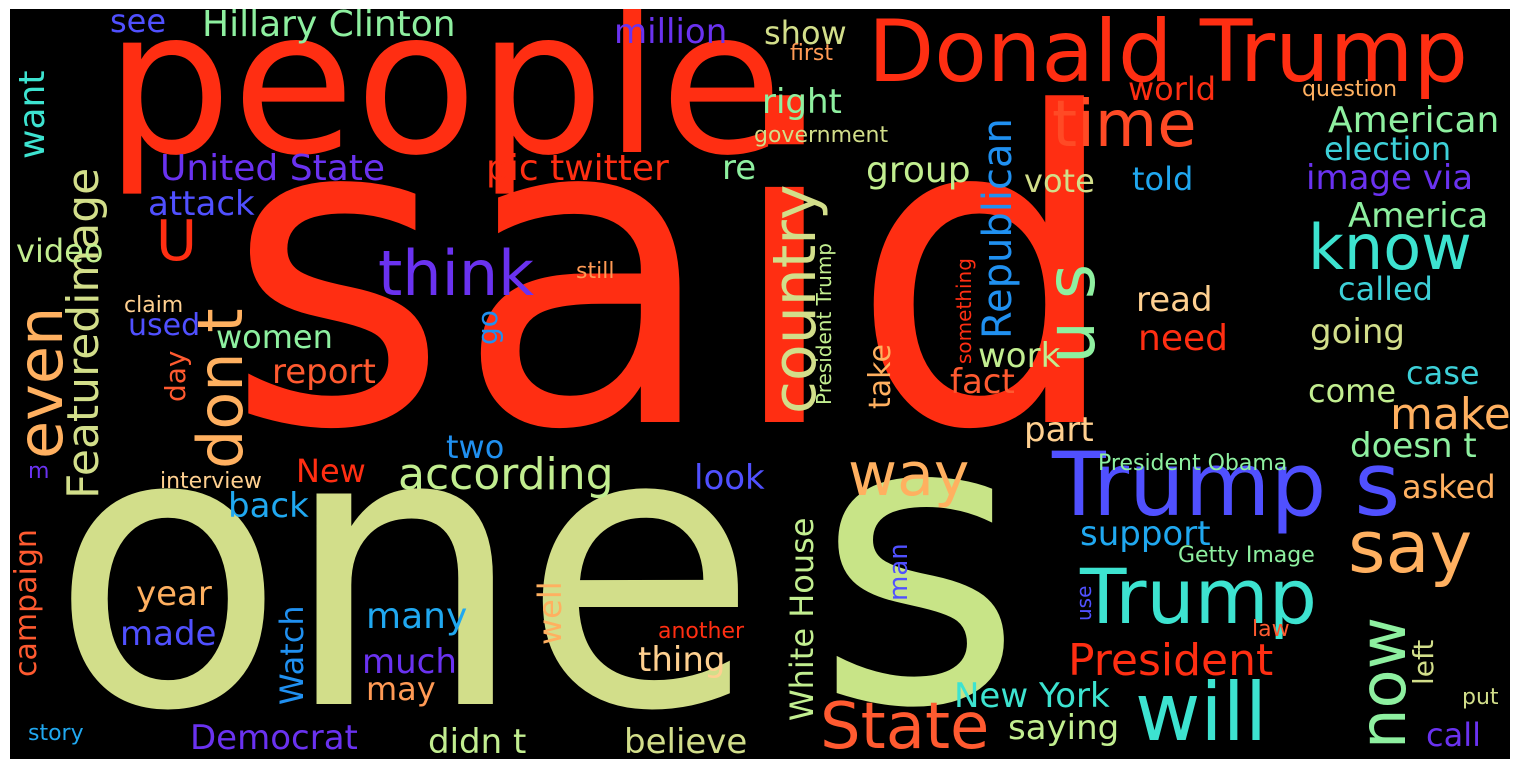 This screenshot has width=1520, height=769. I want to click on word-right: right, so click(802, 102).